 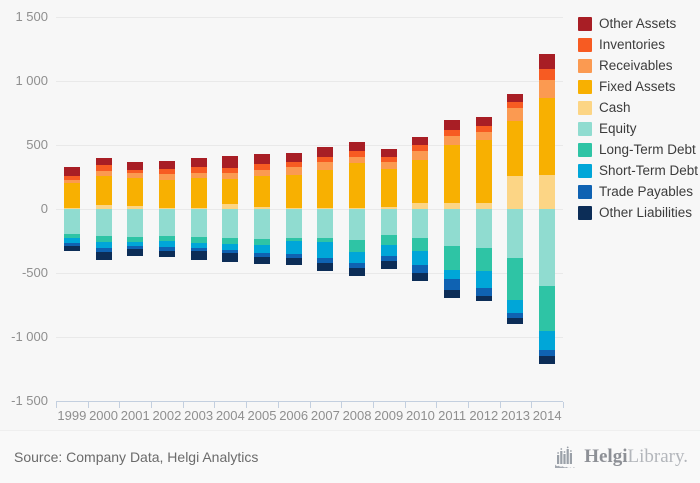 What do you see at coordinates (638, 44) in the screenshot?
I see `legend-item: Inventories` at bounding box center [638, 44].